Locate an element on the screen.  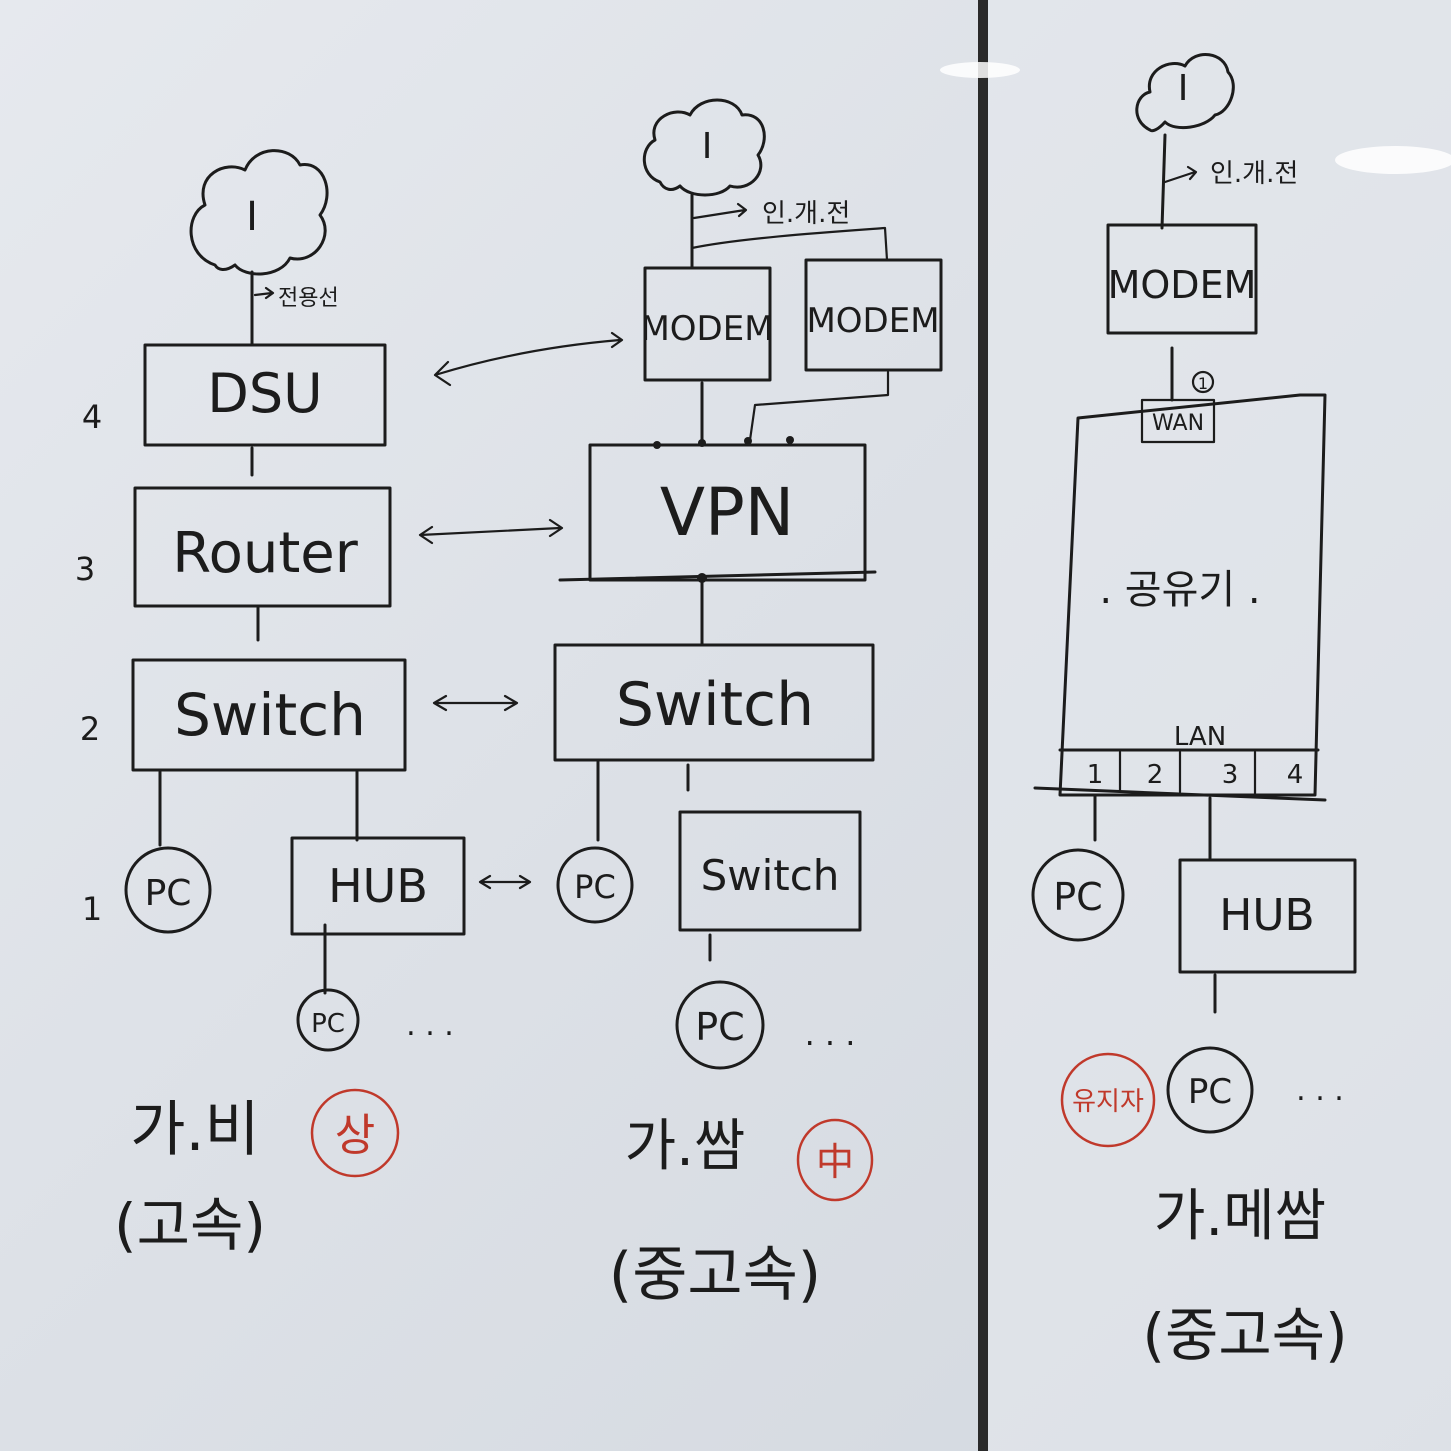
red-mark: 中 is located at coordinates (835, 1162).